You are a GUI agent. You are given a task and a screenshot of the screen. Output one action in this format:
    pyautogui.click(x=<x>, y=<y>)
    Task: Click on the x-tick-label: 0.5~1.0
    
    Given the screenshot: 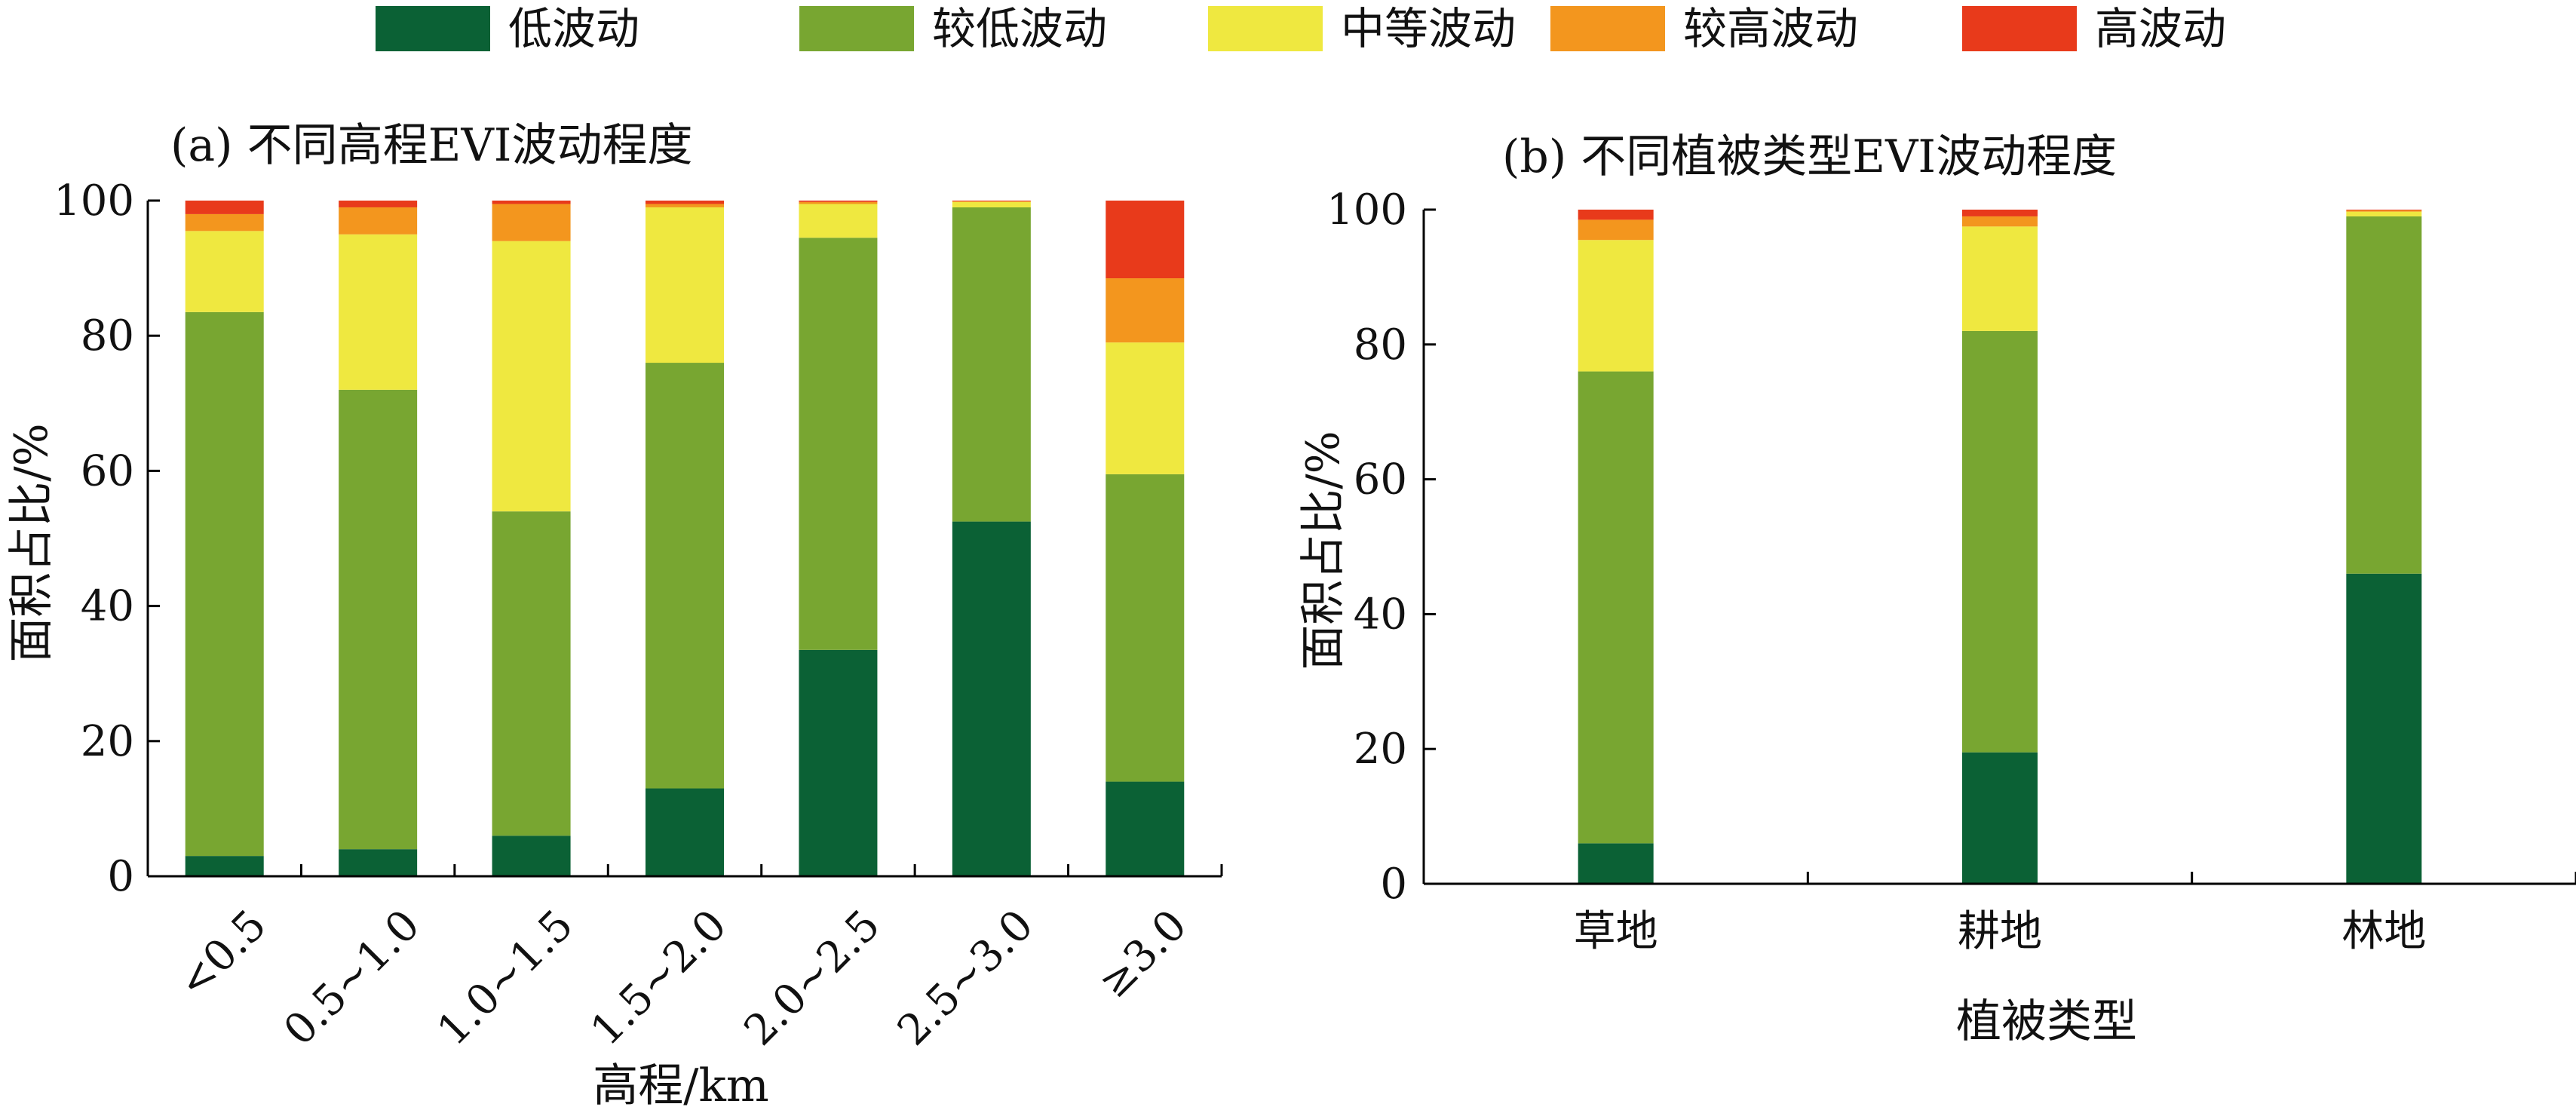 What is the action you would take?
    pyautogui.click(x=351, y=978)
    